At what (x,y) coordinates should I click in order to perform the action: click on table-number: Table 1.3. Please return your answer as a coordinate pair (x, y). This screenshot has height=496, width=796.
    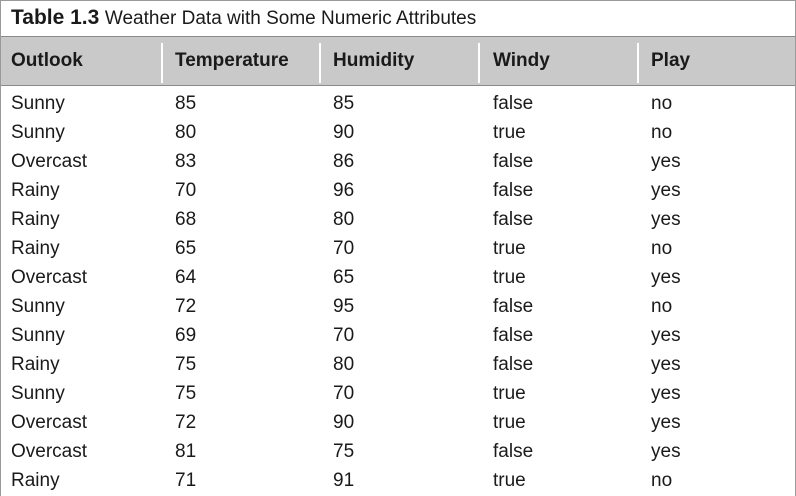
    Looking at the image, I should click on (55, 17).